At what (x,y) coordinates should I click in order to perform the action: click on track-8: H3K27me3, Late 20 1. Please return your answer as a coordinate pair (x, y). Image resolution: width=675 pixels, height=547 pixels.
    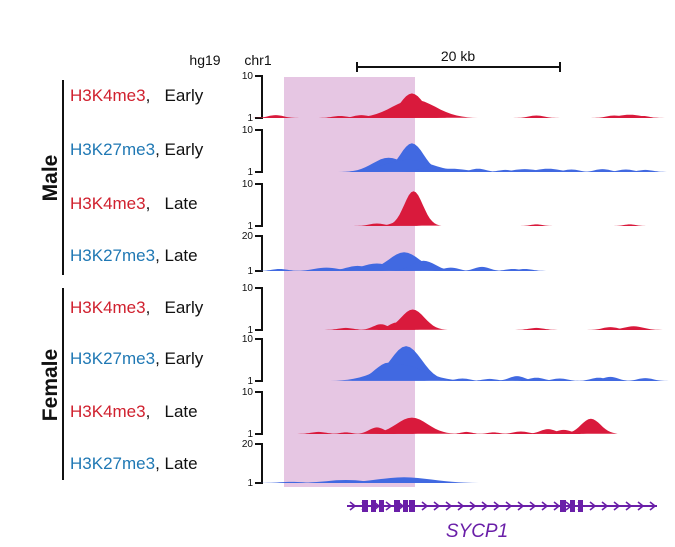
    Looking at the image, I should click on (278, 464).